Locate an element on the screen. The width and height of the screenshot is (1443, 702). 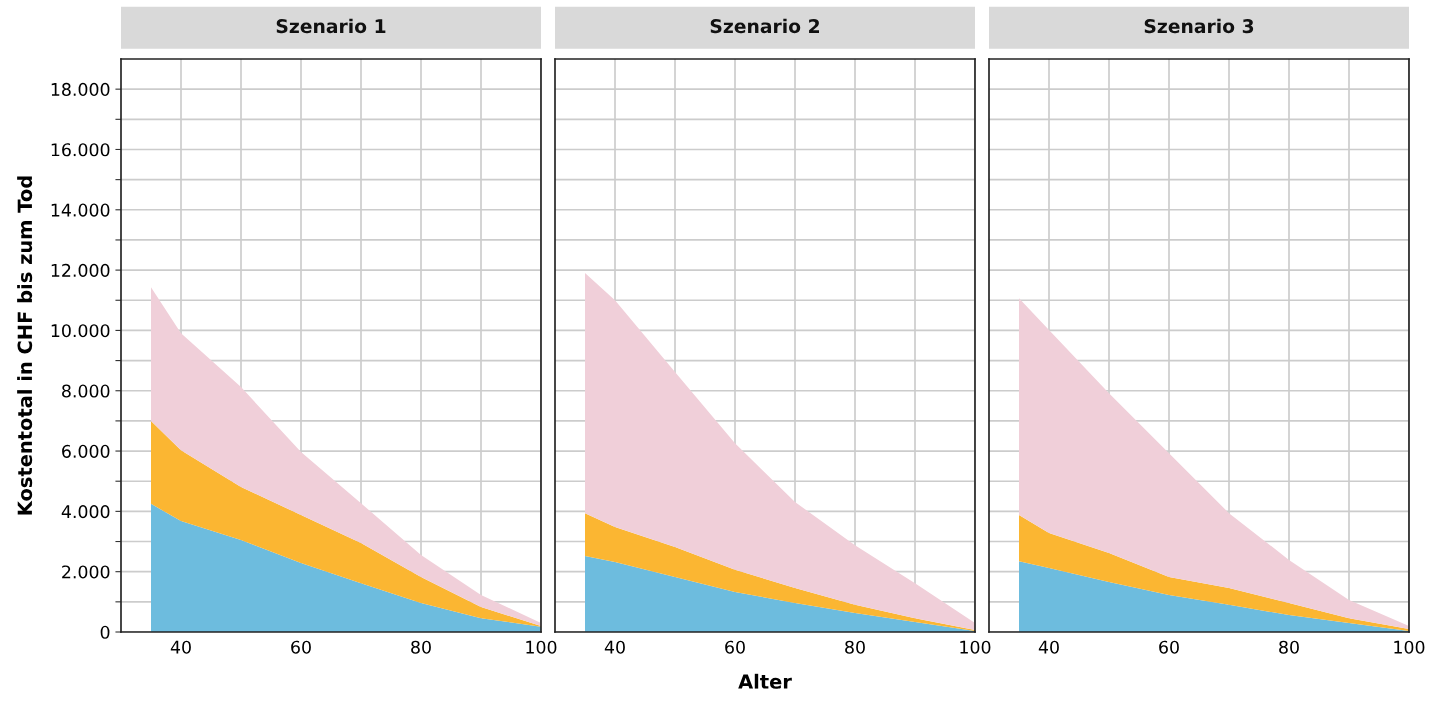
y-tick-label: 10.000 is located at coordinates (80, 331).